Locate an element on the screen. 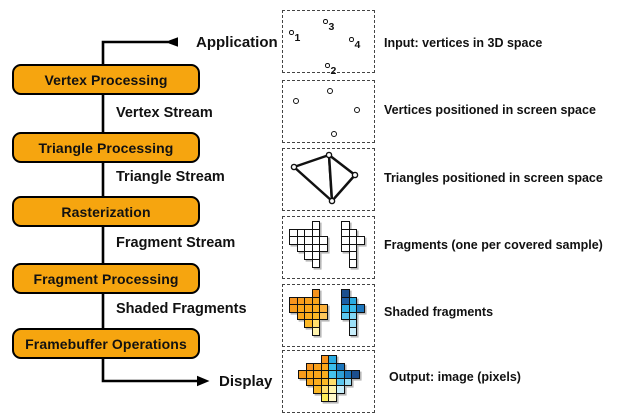 The image size is (622, 416). triangles-figure is located at coordinates (324, 178).